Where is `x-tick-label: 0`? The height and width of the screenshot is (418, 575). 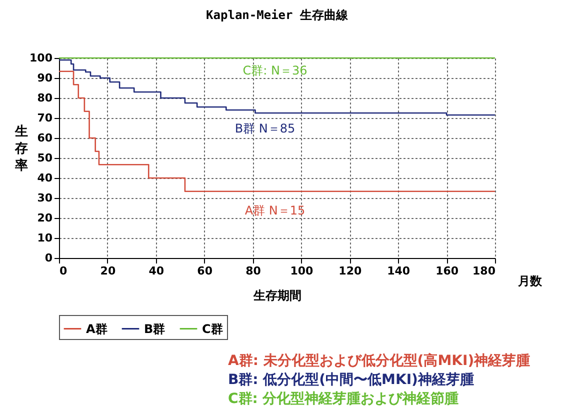 x-tick-label: 0 is located at coordinates (64, 271).